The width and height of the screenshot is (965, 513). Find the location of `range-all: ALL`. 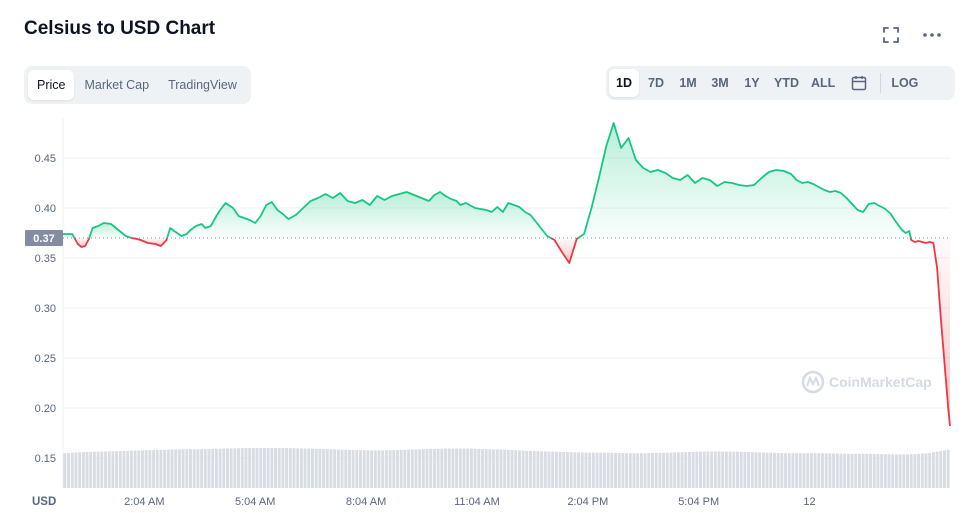

range-all: ALL is located at coordinates (823, 83).